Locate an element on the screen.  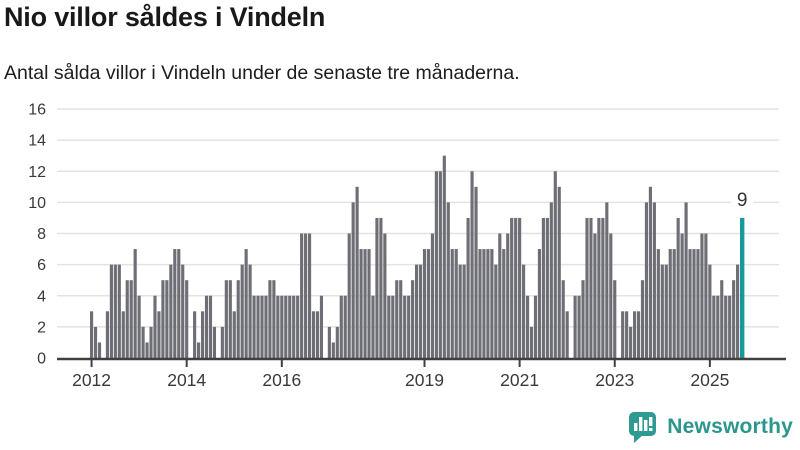
x-axis-label-2014: 2014 is located at coordinates (186, 380).